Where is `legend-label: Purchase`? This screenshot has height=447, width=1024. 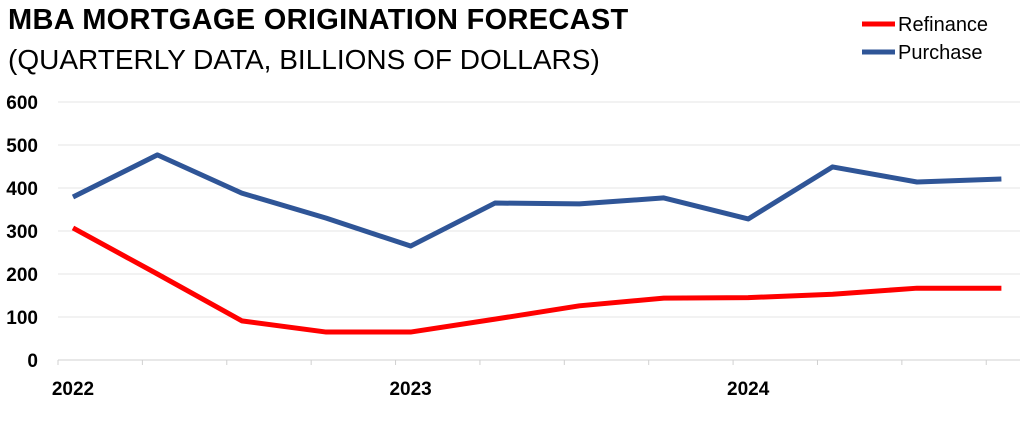 legend-label: Purchase is located at coordinates (940, 53).